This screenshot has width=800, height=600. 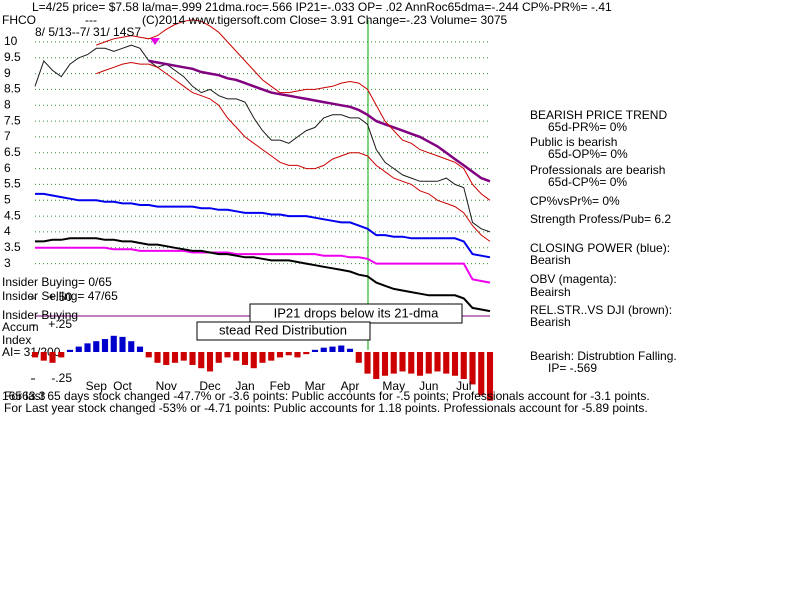 What do you see at coordinates (598, 115) in the screenshot?
I see `panel-text: BEARISH PRICE TREND` at bounding box center [598, 115].